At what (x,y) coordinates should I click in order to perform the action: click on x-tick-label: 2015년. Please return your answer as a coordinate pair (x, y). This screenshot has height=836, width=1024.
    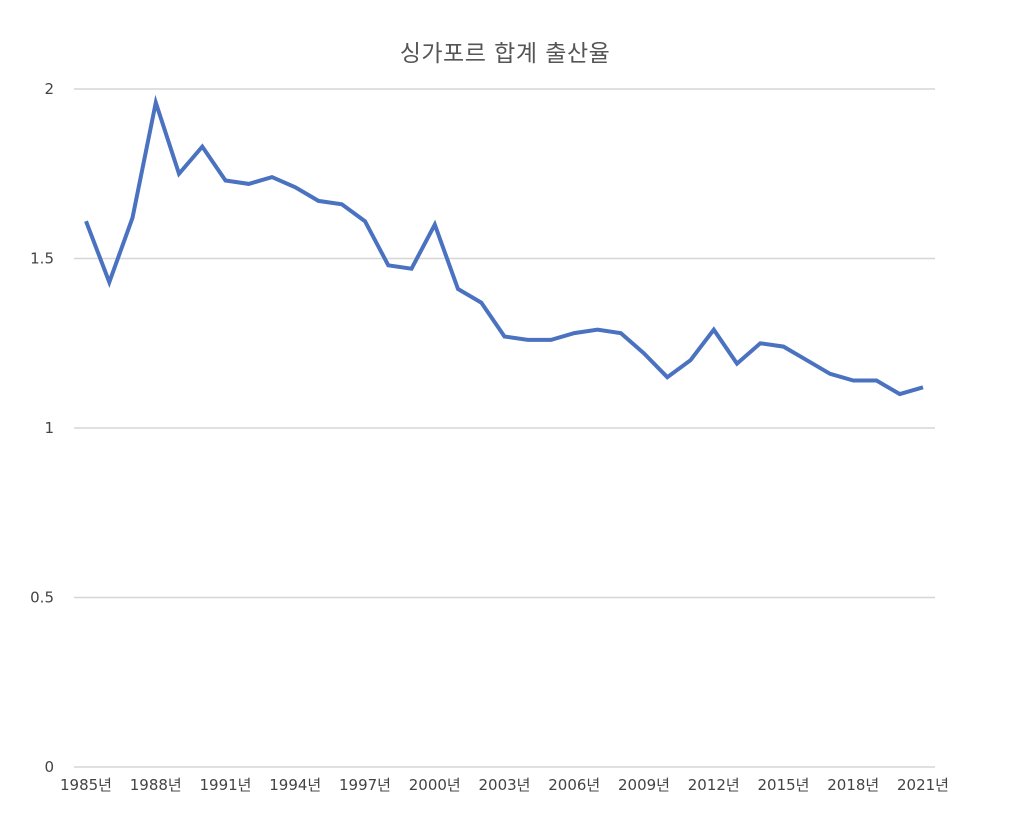
    Looking at the image, I should click on (784, 785).